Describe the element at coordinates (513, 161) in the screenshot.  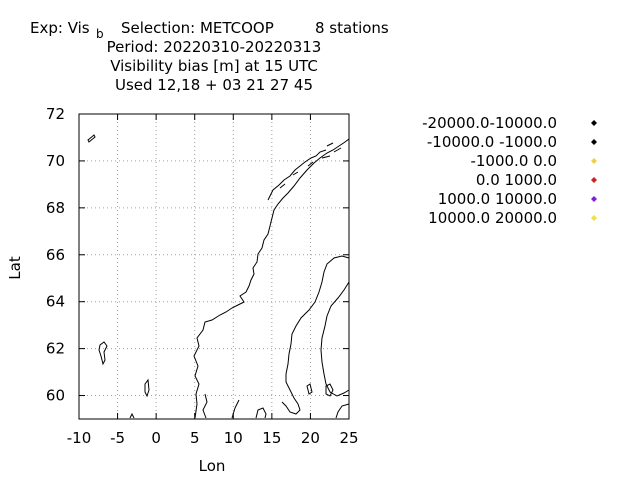
I see `legend-label: -1000.0 0.0` at that location.